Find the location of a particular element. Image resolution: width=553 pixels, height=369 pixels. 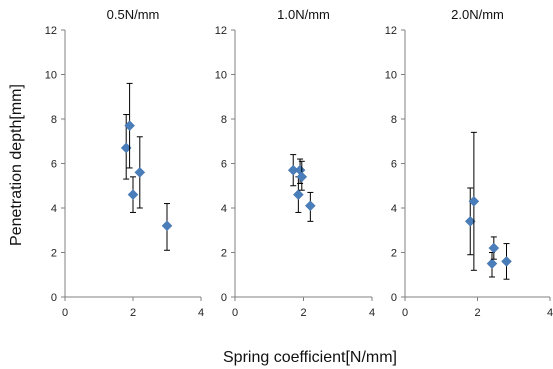

panel-title: 2.0N/mm is located at coordinates (477, 14).